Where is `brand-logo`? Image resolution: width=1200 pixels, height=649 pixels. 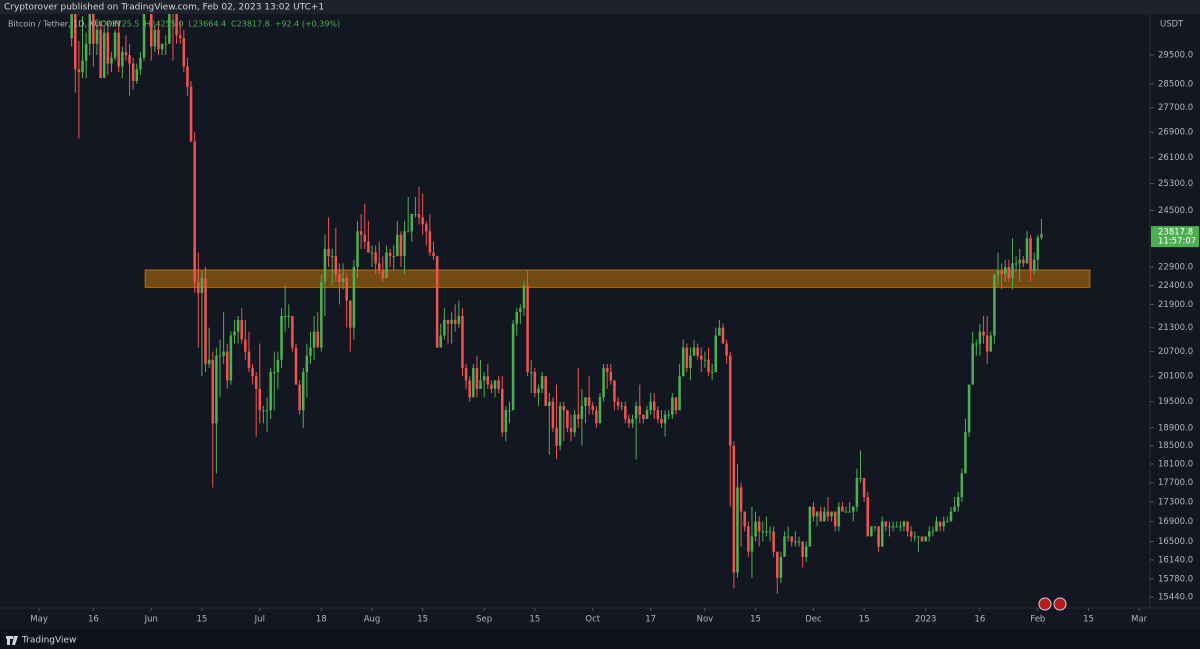 brand-logo is located at coordinates (12, 640).